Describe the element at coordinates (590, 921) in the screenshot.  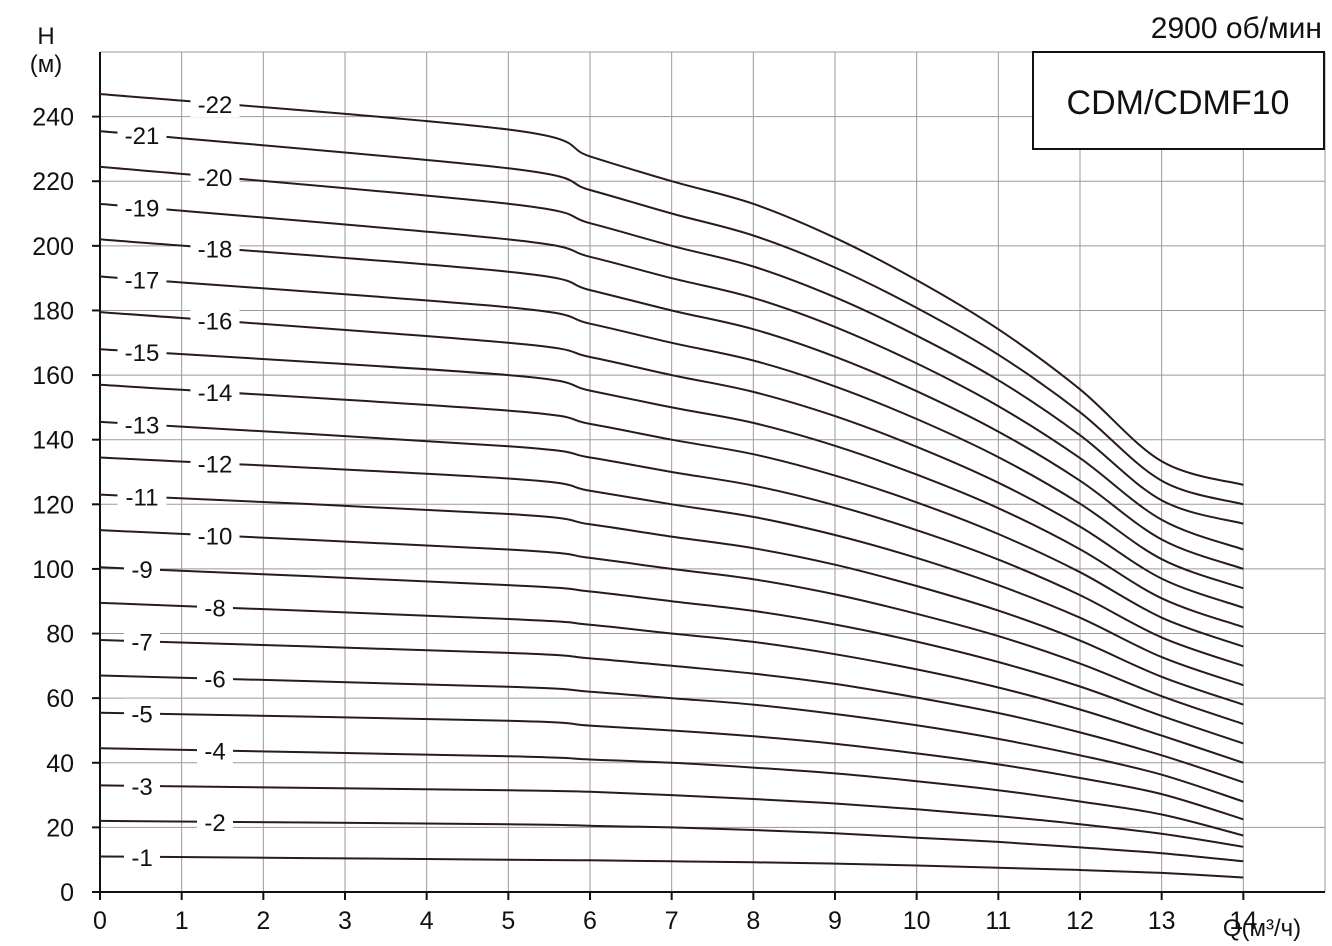
I see `x-tick-label: 6` at that location.